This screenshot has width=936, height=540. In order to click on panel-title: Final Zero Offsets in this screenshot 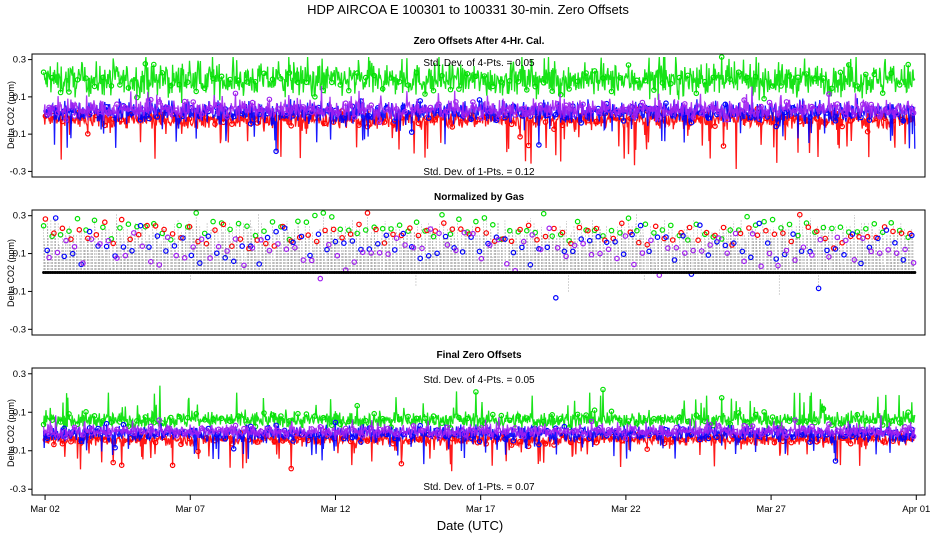, I will do `click(478, 355)`.